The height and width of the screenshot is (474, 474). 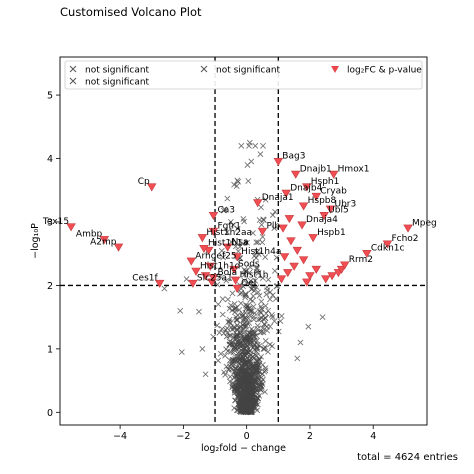 What do you see at coordinates (234, 269) in the screenshot?
I see `significant-point-sods` at bounding box center [234, 269].